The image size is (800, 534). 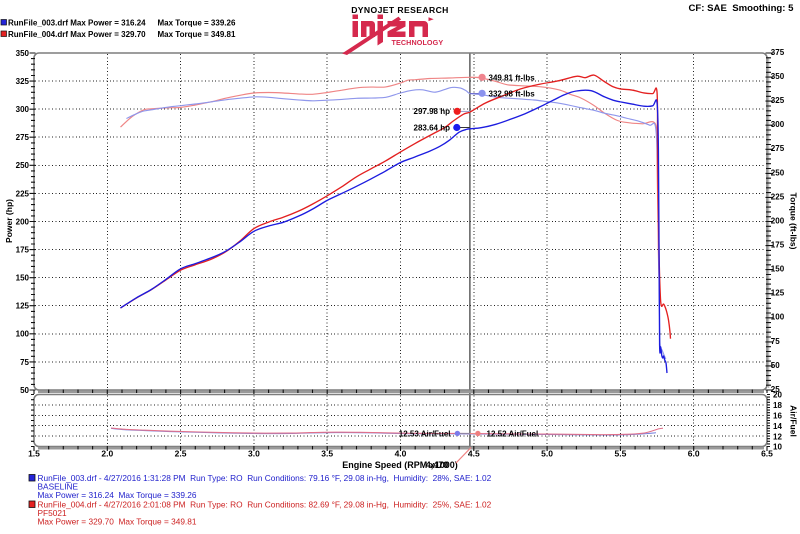 I want to click on svg-text: 4.0, so click(x=401, y=454).